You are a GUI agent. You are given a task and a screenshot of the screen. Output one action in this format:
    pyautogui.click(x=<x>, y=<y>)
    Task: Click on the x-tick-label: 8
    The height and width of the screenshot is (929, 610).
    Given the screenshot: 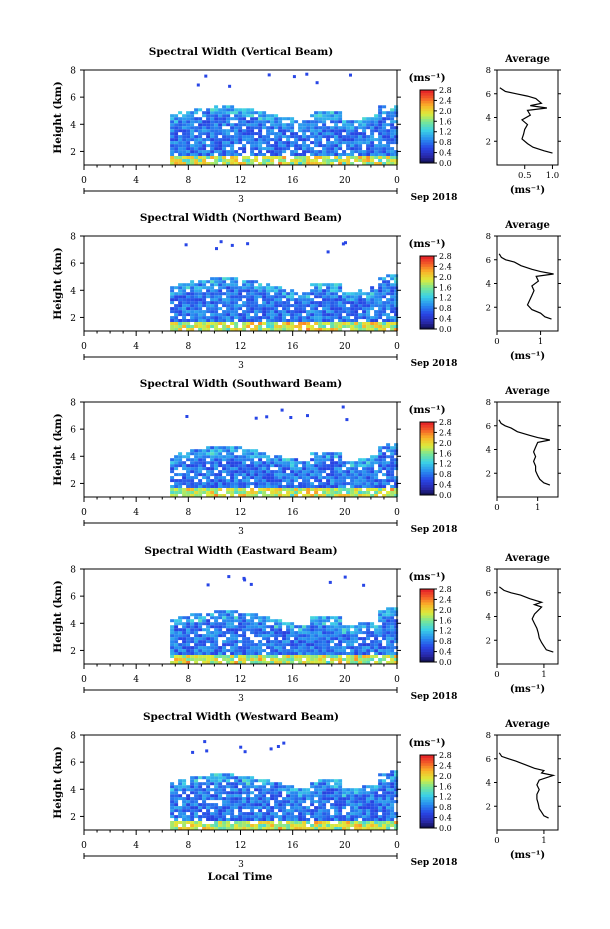 What is the action you would take?
    pyautogui.click(x=188, y=181)
    